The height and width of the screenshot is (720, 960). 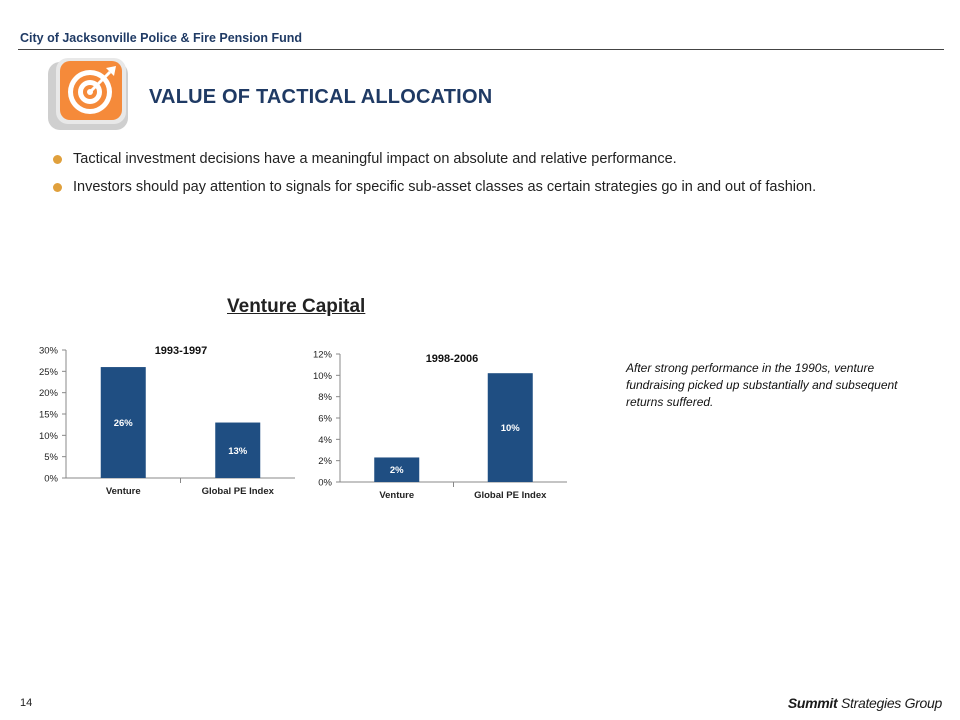 I want to click on chart-title: 1993-1997, so click(x=181, y=351).